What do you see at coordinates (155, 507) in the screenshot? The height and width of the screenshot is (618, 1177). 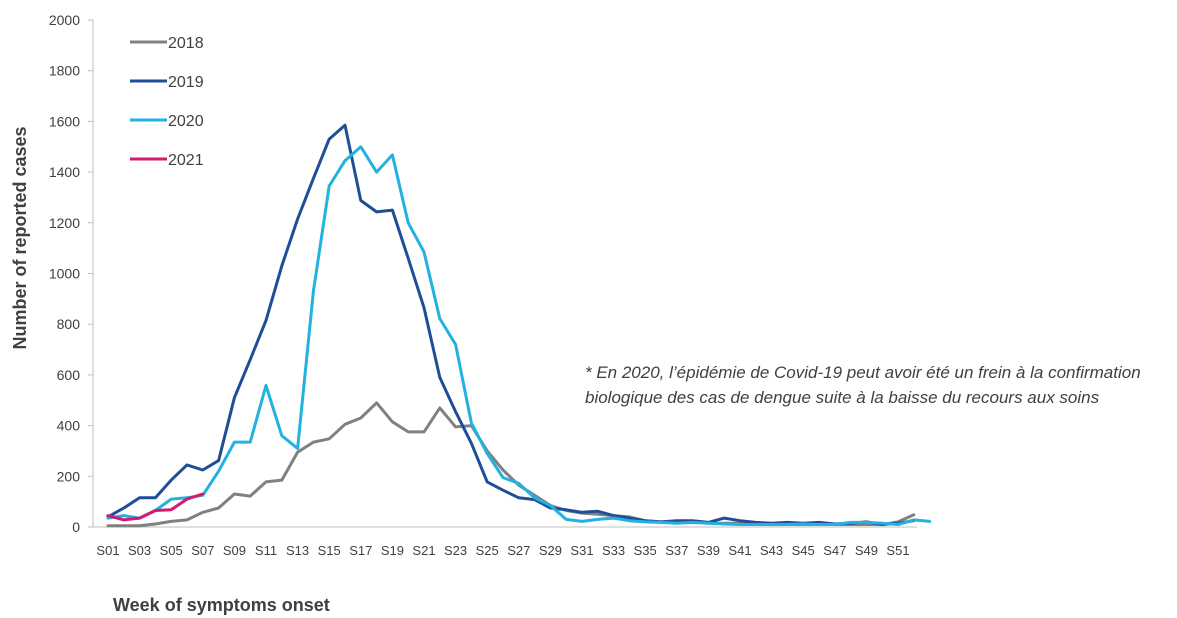 I see `series-line-2021` at bounding box center [155, 507].